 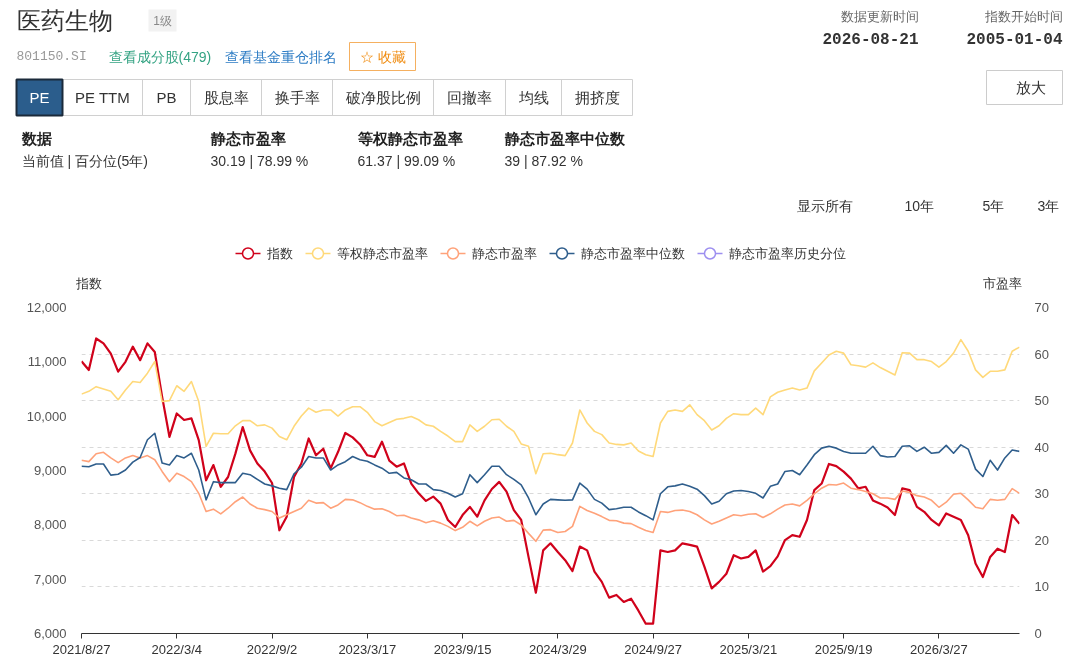 I want to click on y-tick-label: 10,000, so click(x=46, y=416).